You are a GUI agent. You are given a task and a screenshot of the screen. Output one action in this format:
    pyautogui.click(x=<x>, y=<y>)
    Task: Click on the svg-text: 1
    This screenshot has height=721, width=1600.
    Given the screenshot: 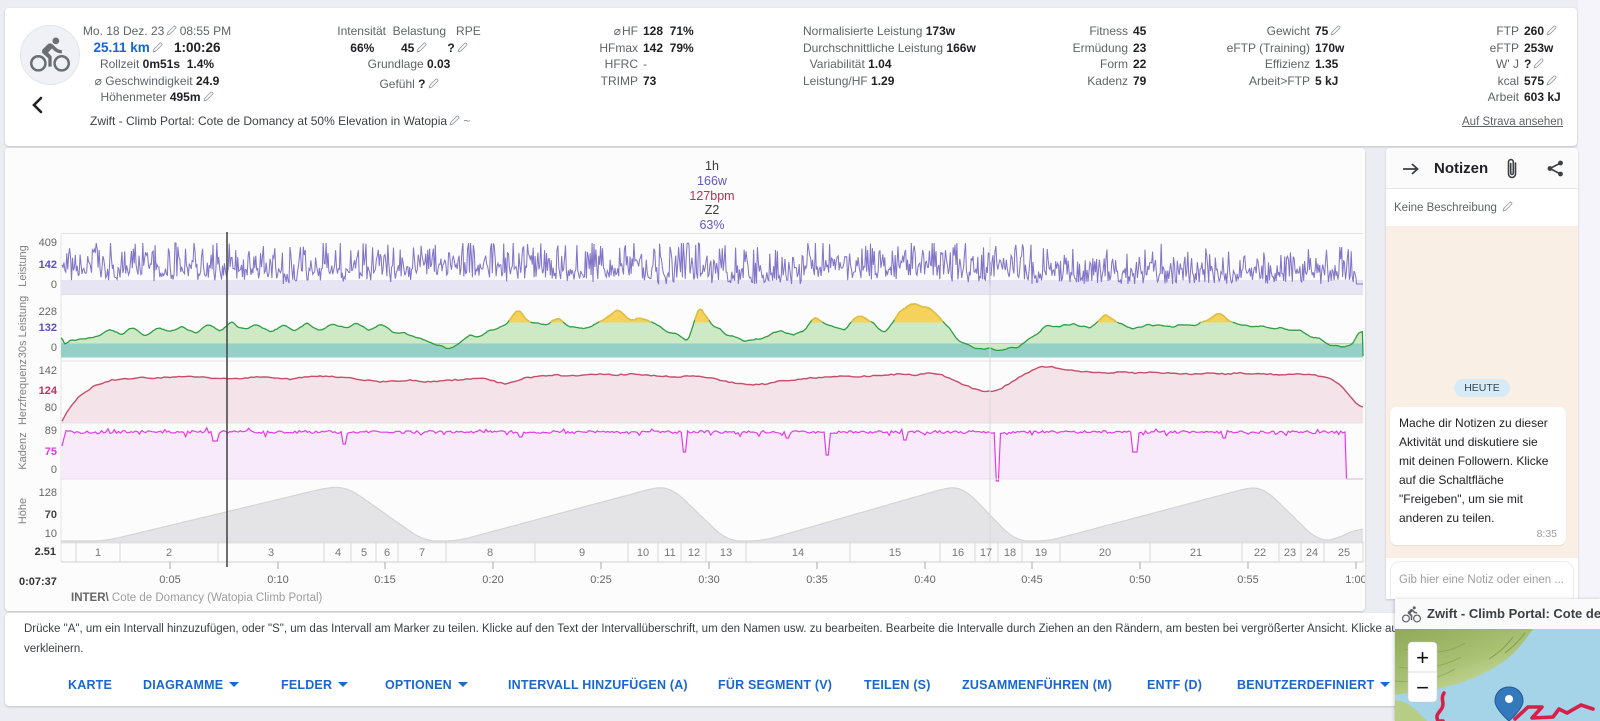 What is the action you would take?
    pyautogui.click(x=98, y=553)
    